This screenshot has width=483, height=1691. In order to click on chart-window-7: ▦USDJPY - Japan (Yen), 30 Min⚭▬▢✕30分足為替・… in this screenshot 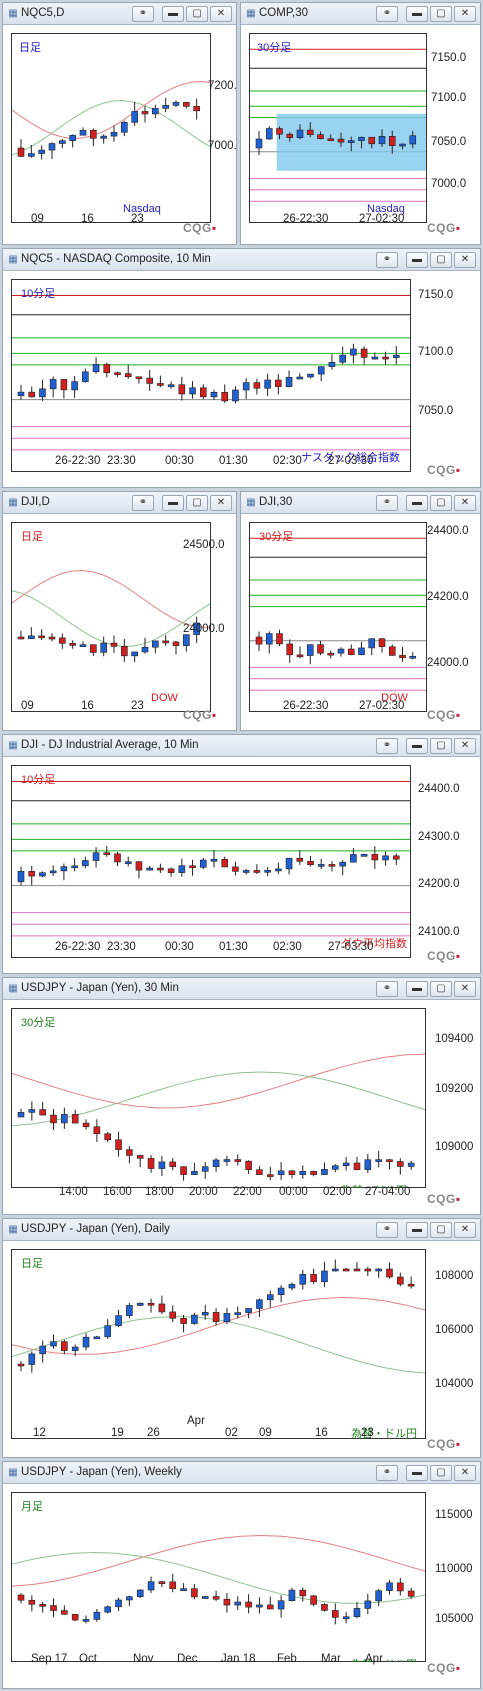, I will do `click(241, 1096)`.